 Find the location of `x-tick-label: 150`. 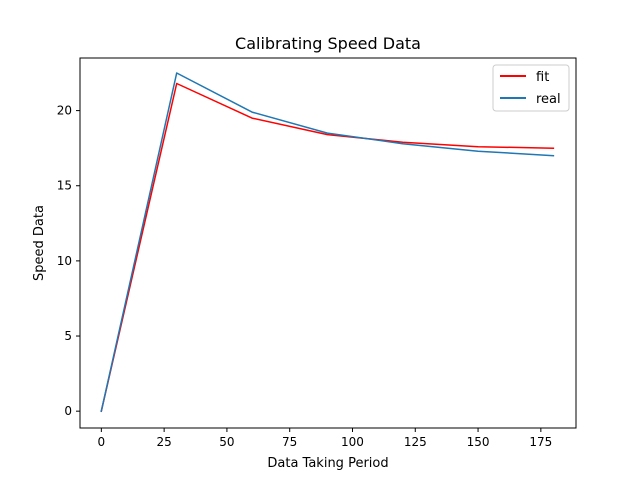

x-tick-label: 150 is located at coordinates (478, 442).